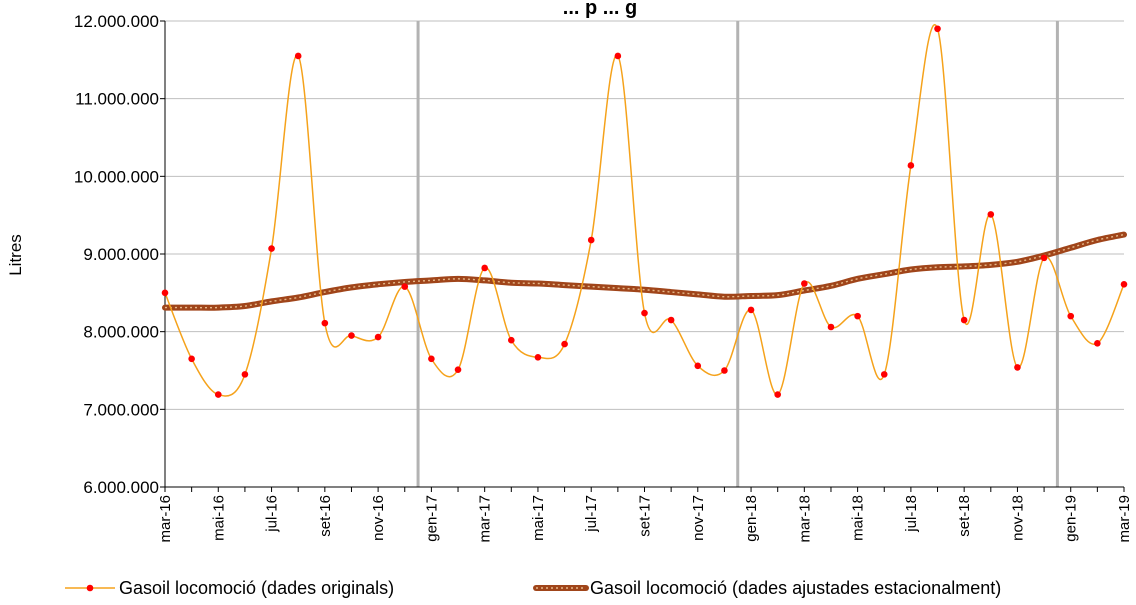 The width and height of the screenshot is (1136, 605). What do you see at coordinates (600, 9) in the screenshot?
I see `chart-title: ... p ... g` at bounding box center [600, 9].